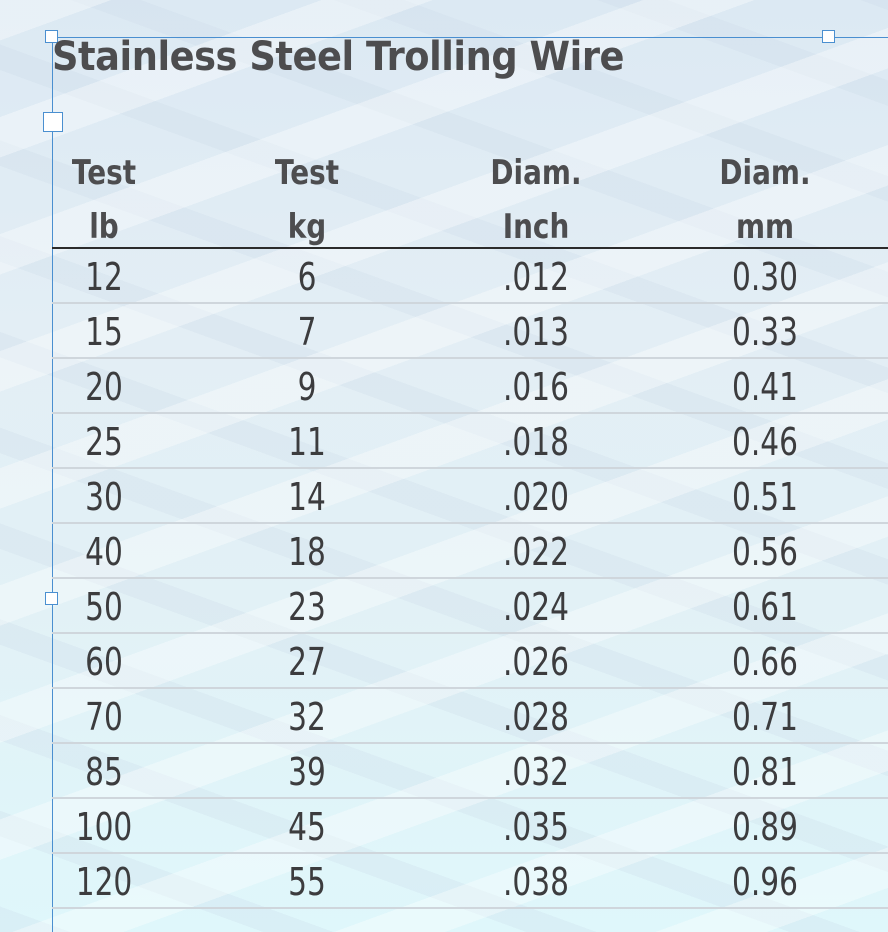 The height and width of the screenshot is (932, 888). What do you see at coordinates (470, 551) in the screenshot?
I see `table-row: 40 18 .022 0.56` at bounding box center [470, 551].